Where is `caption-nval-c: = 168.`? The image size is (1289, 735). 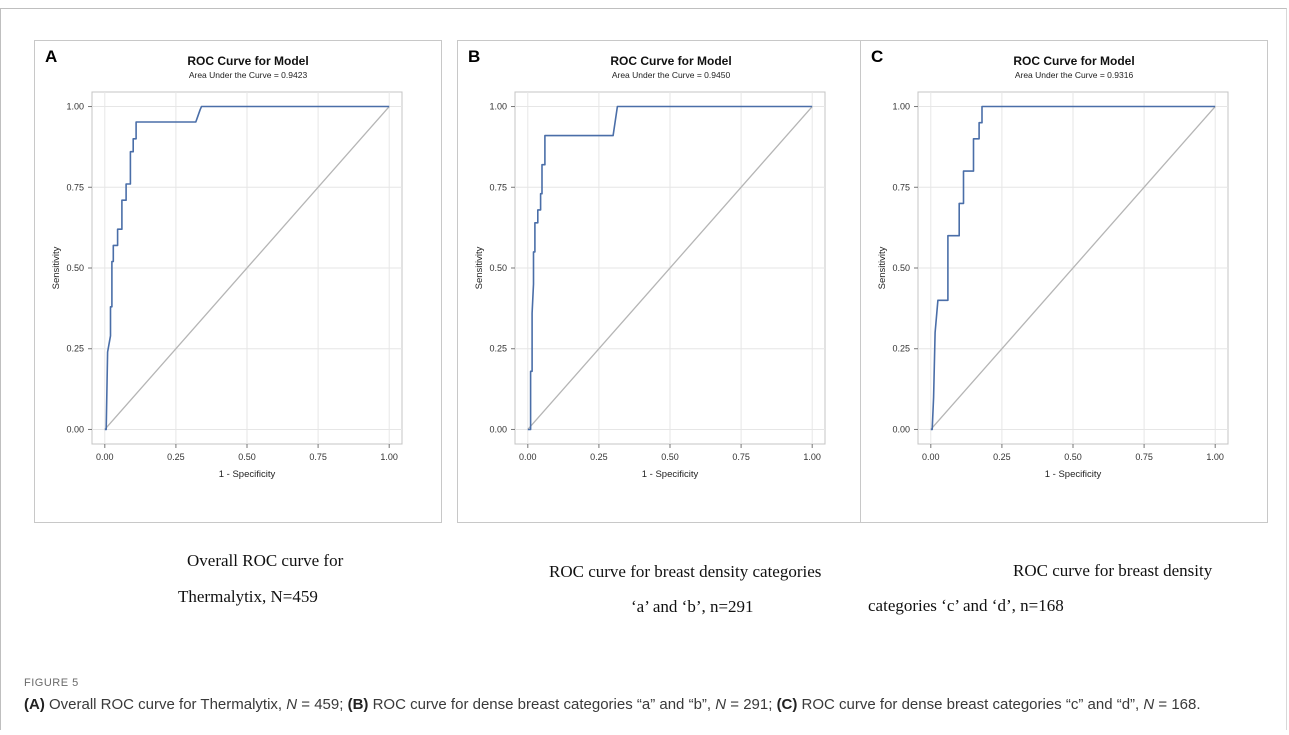
caption-nval-c: = 168. is located at coordinates (1177, 704).